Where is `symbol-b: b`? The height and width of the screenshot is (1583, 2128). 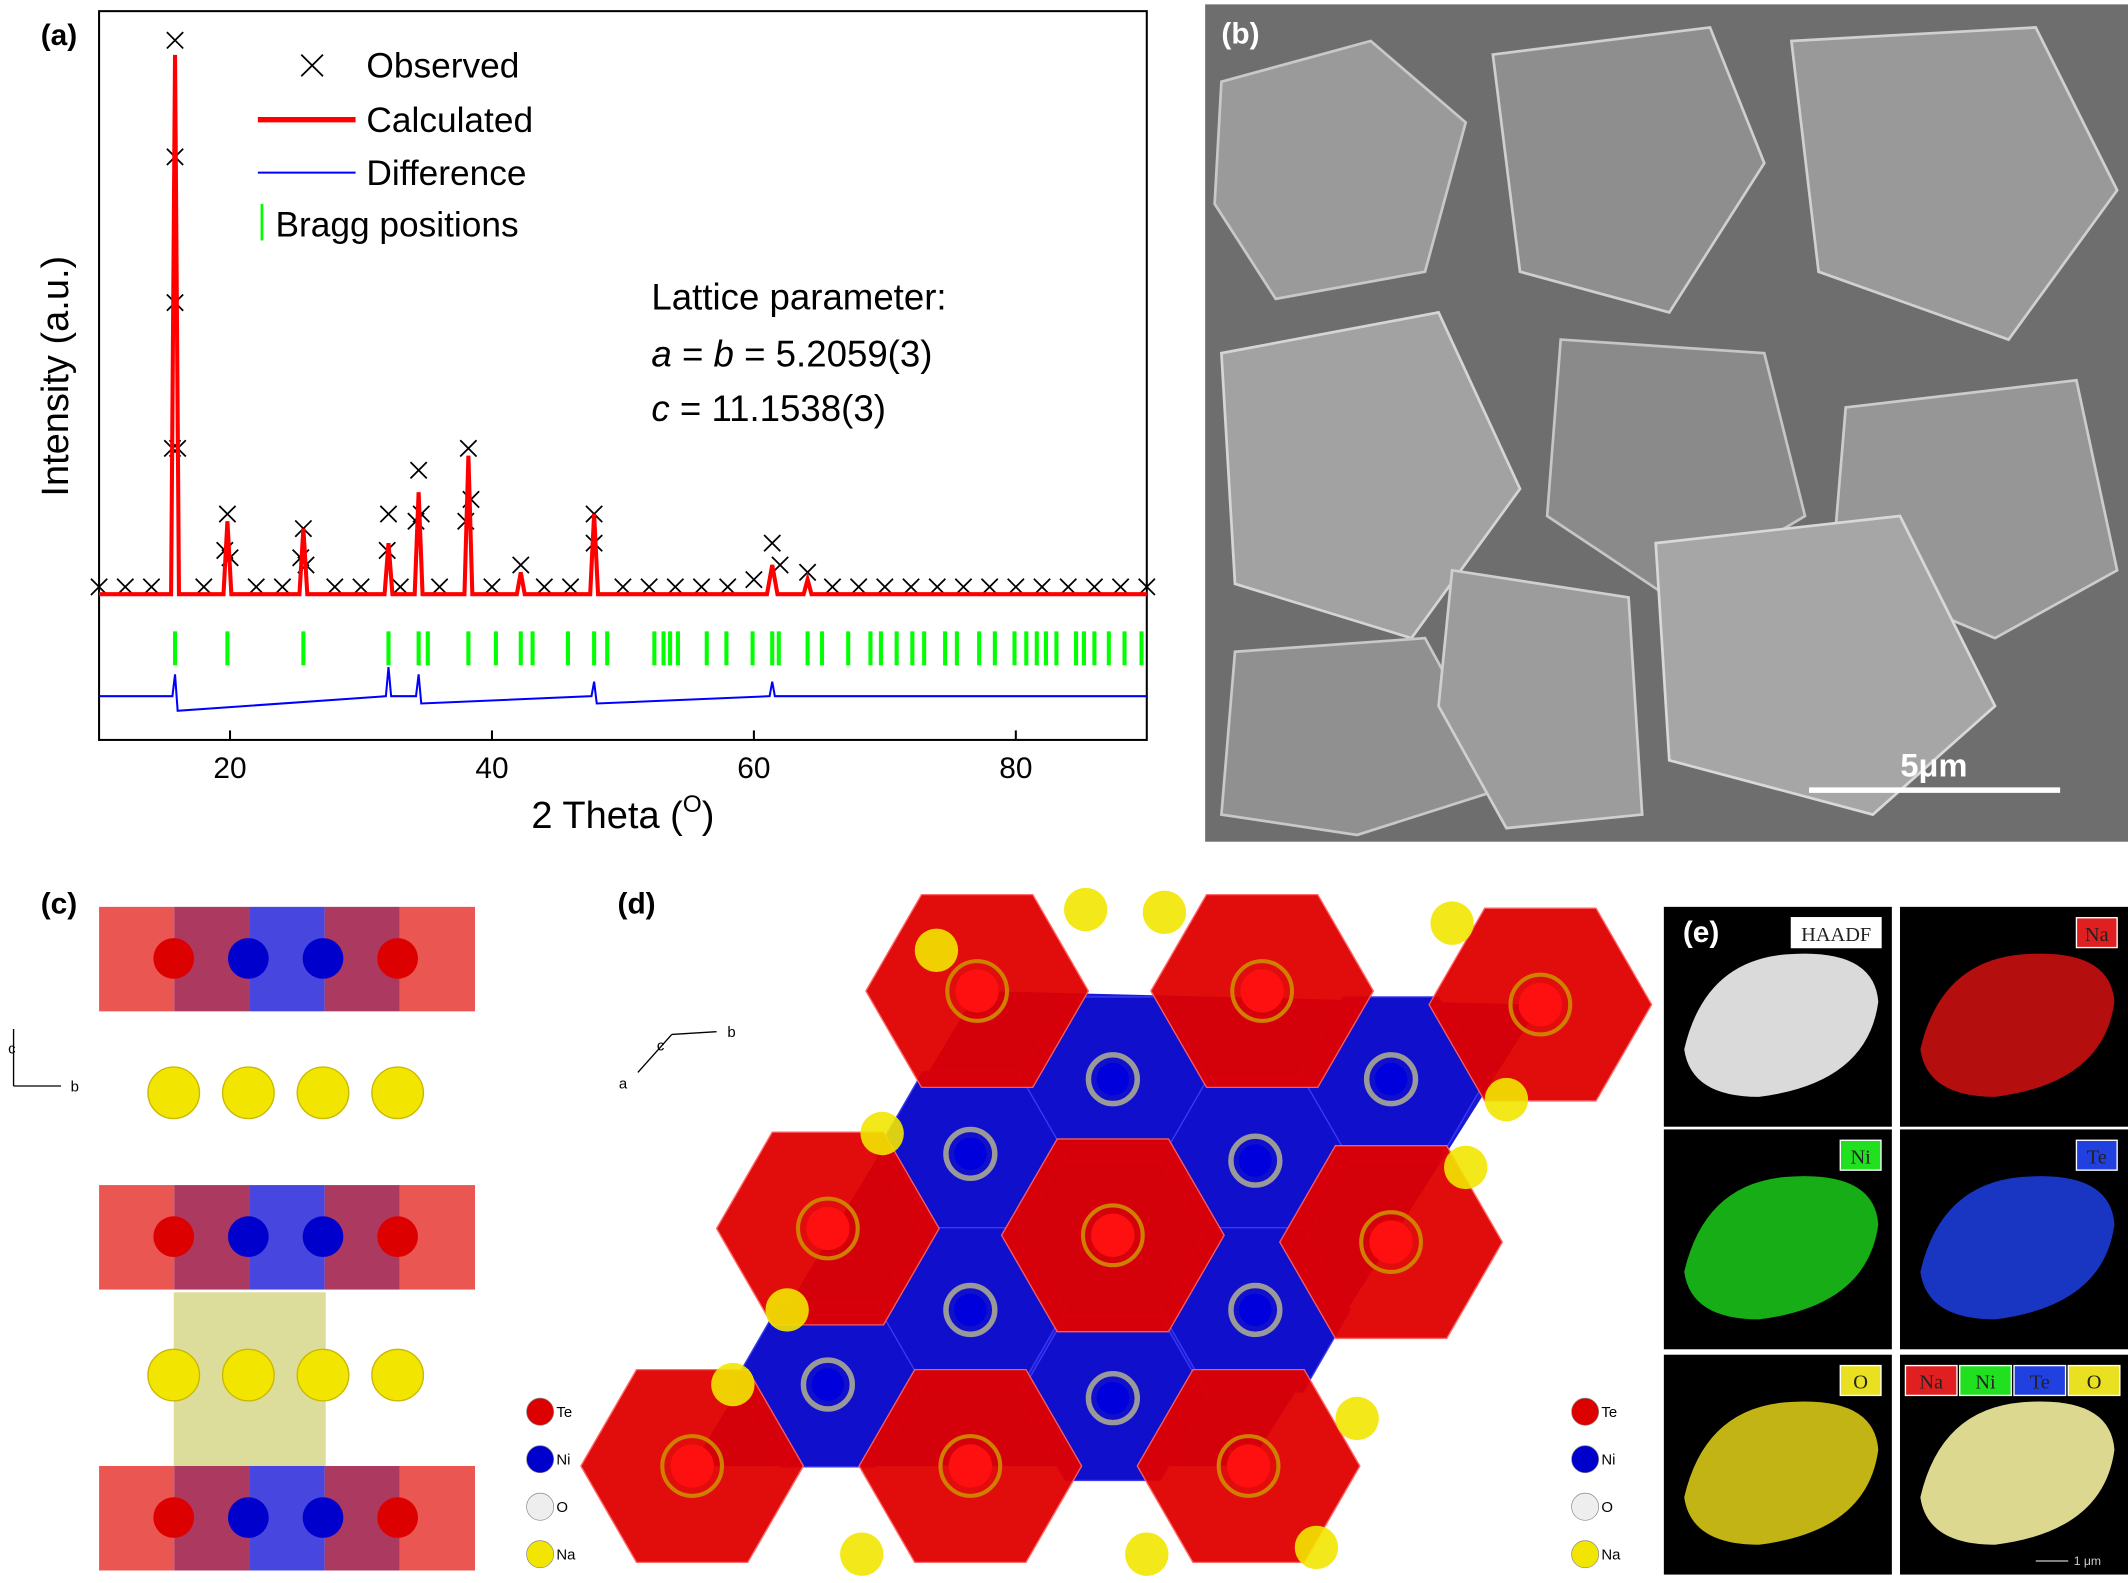 symbol-b: b is located at coordinates (724, 354).